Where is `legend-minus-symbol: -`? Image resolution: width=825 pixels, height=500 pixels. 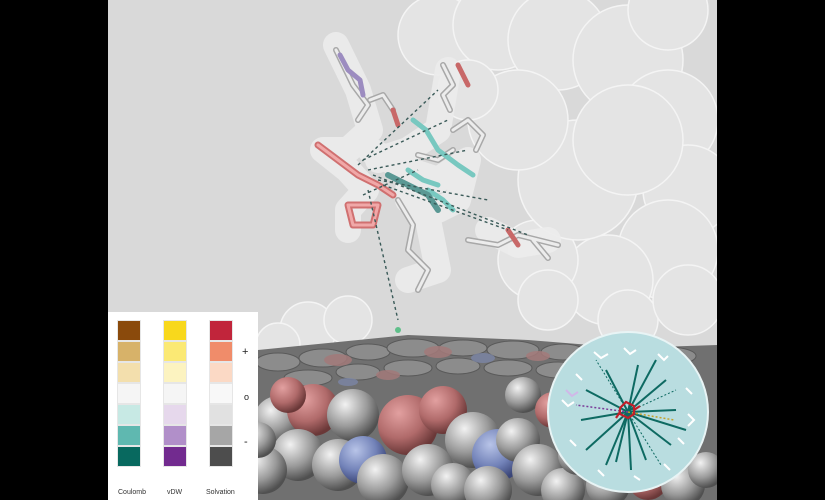 legend-minus-symbol: - is located at coordinates (246, 442).